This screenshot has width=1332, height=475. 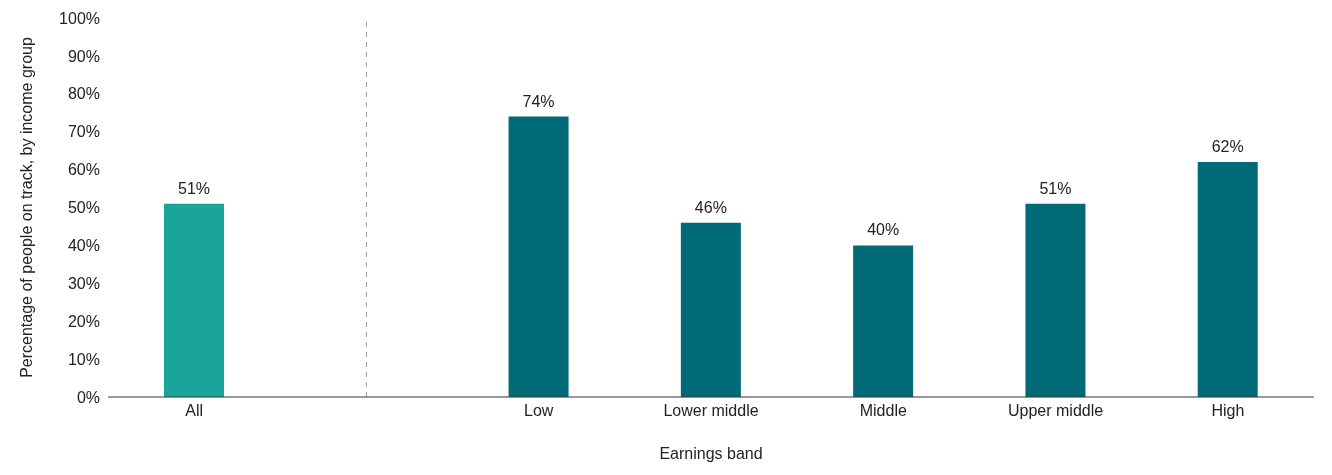 What do you see at coordinates (83, 359) in the screenshot?
I see `y-tick-label: 10%` at bounding box center [83, 359].